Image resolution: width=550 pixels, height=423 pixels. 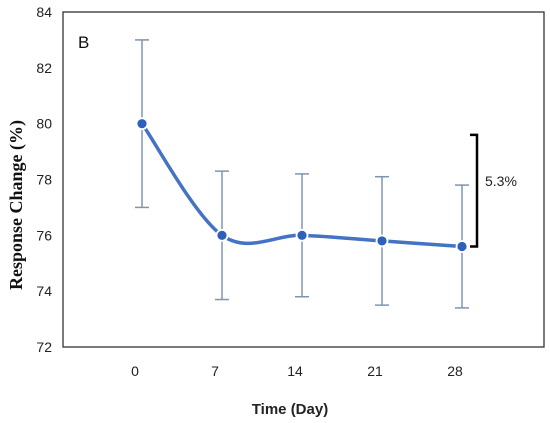 What do you see at coordinates (501, 181) in the screenshot?
I see `difference-annotation: 5.3%` at bounding box center [501, 181].